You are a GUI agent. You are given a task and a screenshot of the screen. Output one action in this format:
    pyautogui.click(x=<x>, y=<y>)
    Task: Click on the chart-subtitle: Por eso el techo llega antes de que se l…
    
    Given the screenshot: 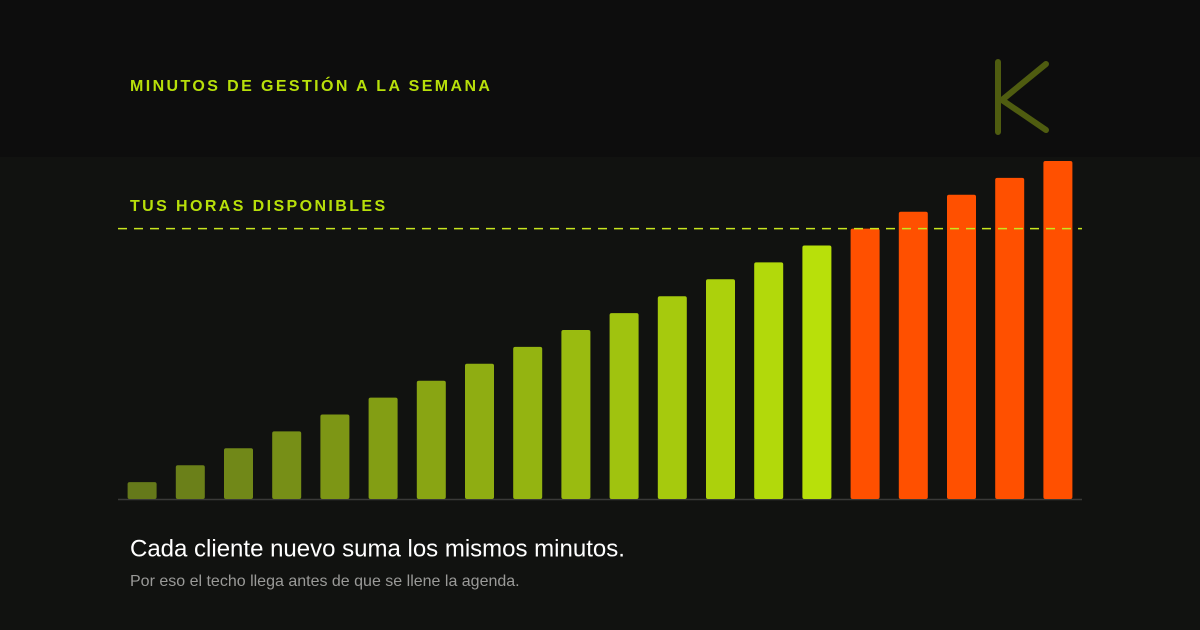 What is the action you would take?
    pyautogui.click(x=325, y=581)
    